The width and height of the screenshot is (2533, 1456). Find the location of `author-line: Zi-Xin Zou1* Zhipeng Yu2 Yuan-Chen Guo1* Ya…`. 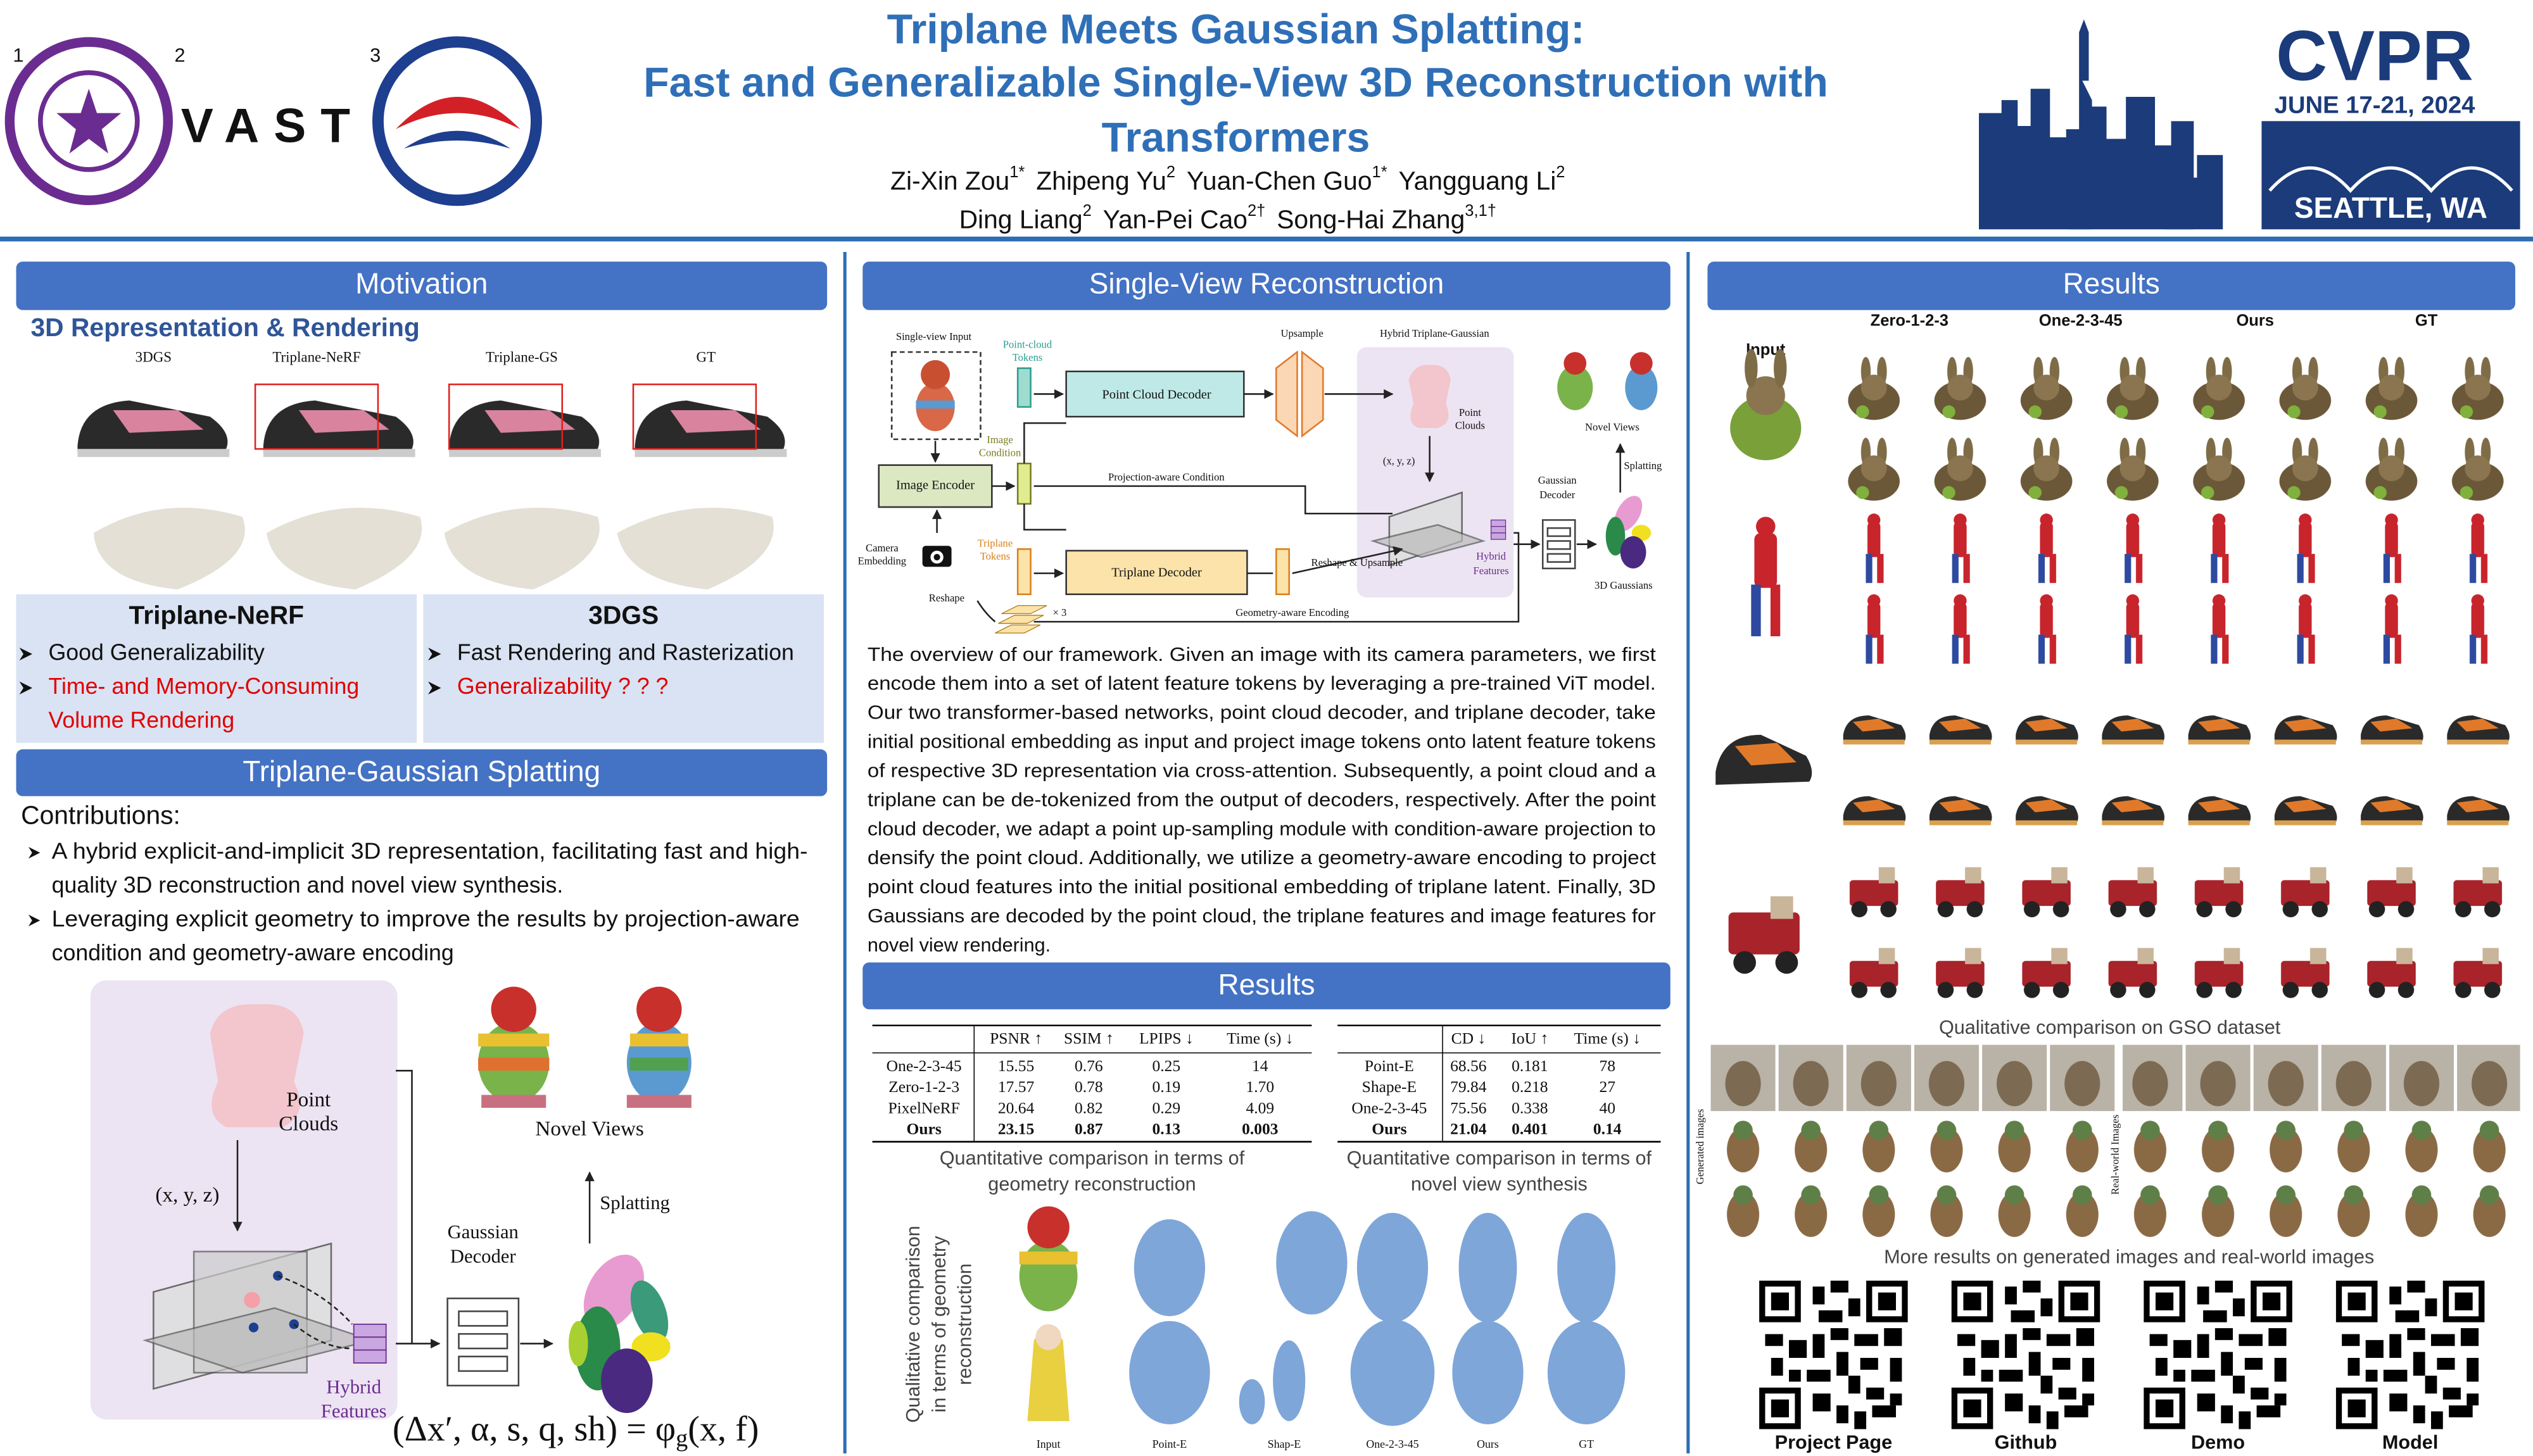

author-line: Zi-Xin Zou1* Zhipeng Yu2 Yuan-Chen Guo1* Ya… is located at coordinates (1227, 179).